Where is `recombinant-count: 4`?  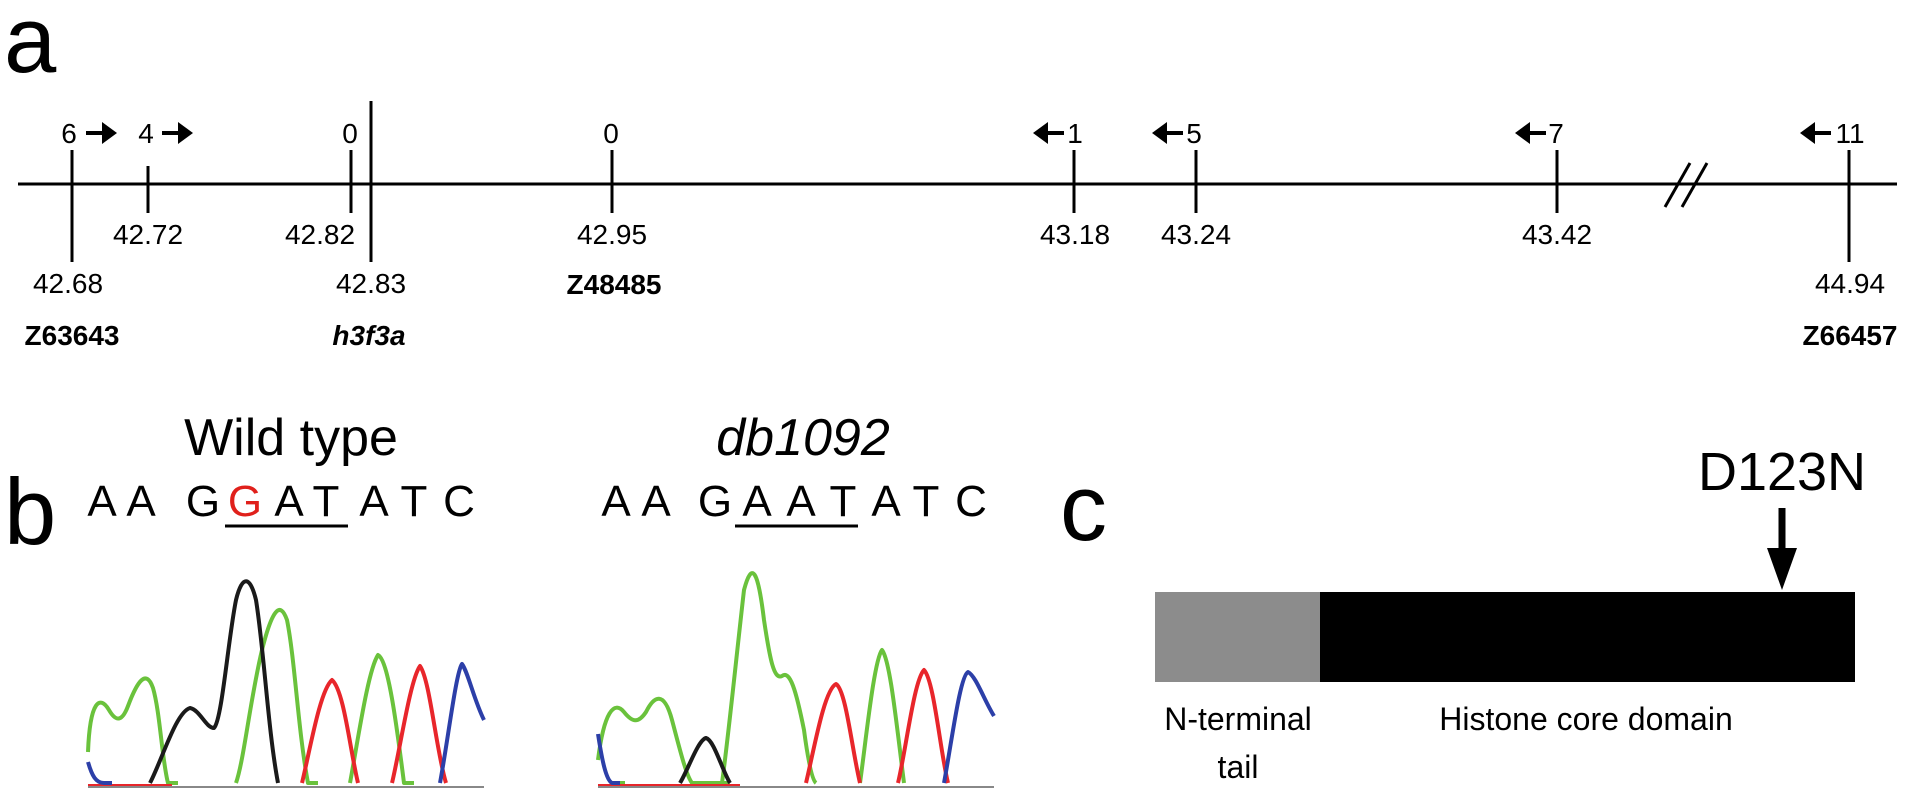
recombinant-count: 4 is located at coordinates (146, 133).